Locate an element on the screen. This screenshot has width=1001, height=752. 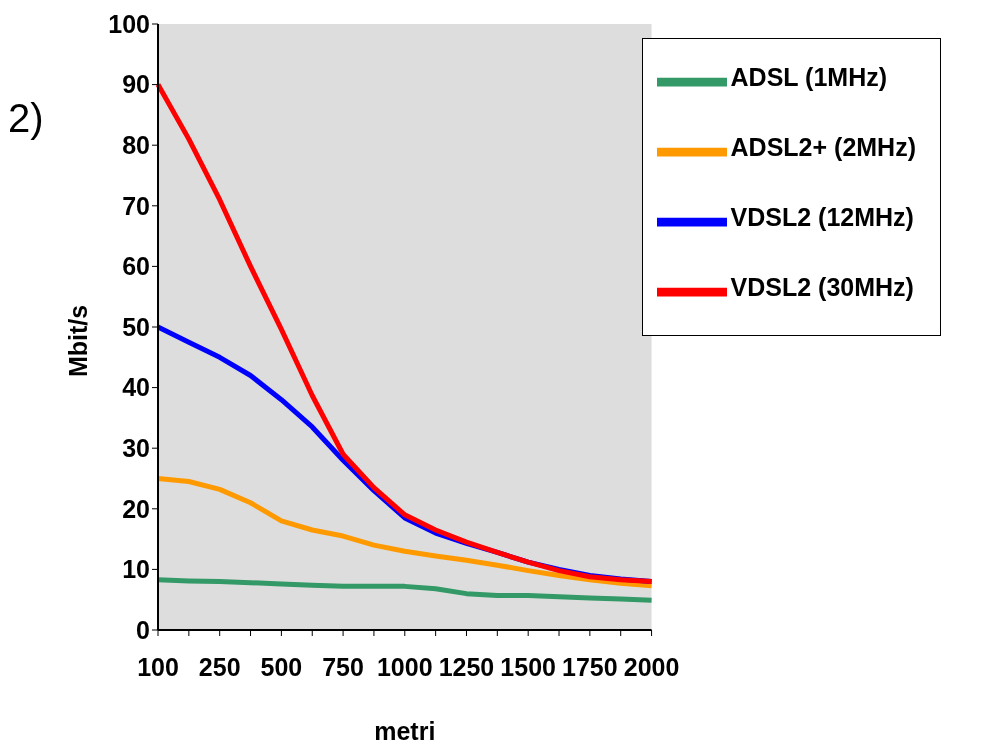
legend-label: VDSL2 (30MHz) is located at coordinates (822, 287).